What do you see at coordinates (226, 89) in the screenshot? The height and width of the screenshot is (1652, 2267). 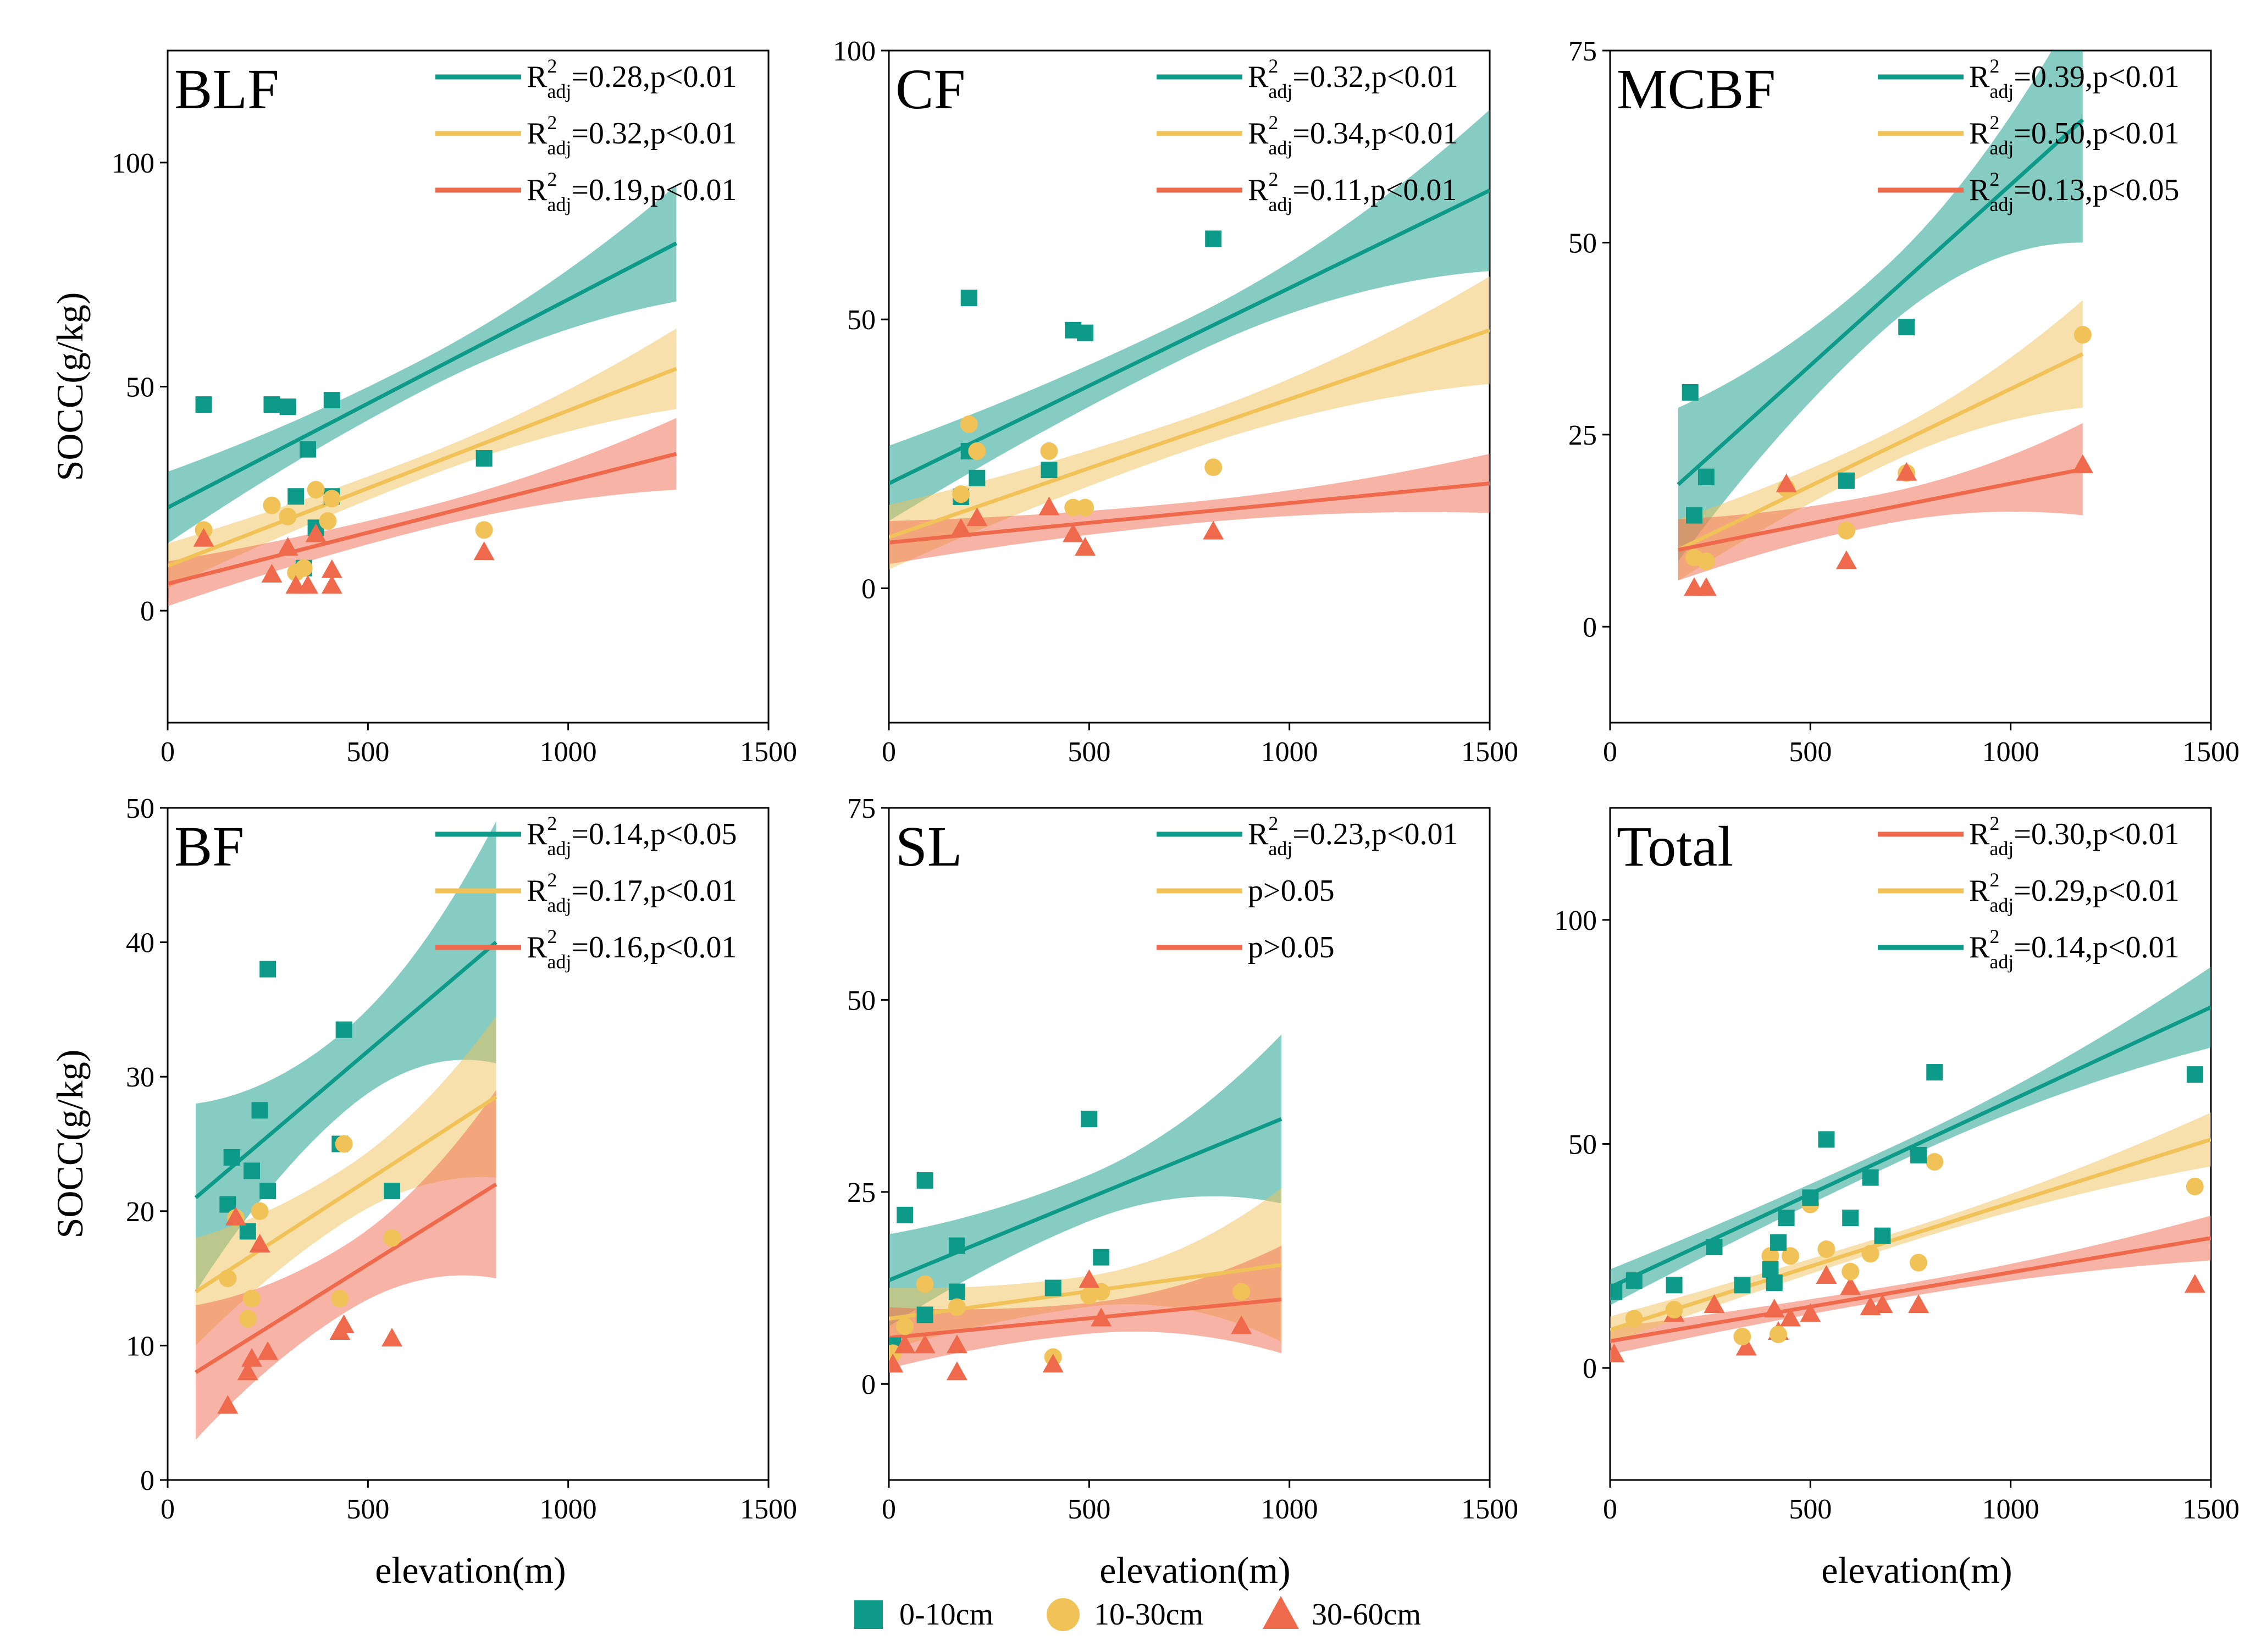 I see `panel-title: BLF` at bounding box center [226, 89].